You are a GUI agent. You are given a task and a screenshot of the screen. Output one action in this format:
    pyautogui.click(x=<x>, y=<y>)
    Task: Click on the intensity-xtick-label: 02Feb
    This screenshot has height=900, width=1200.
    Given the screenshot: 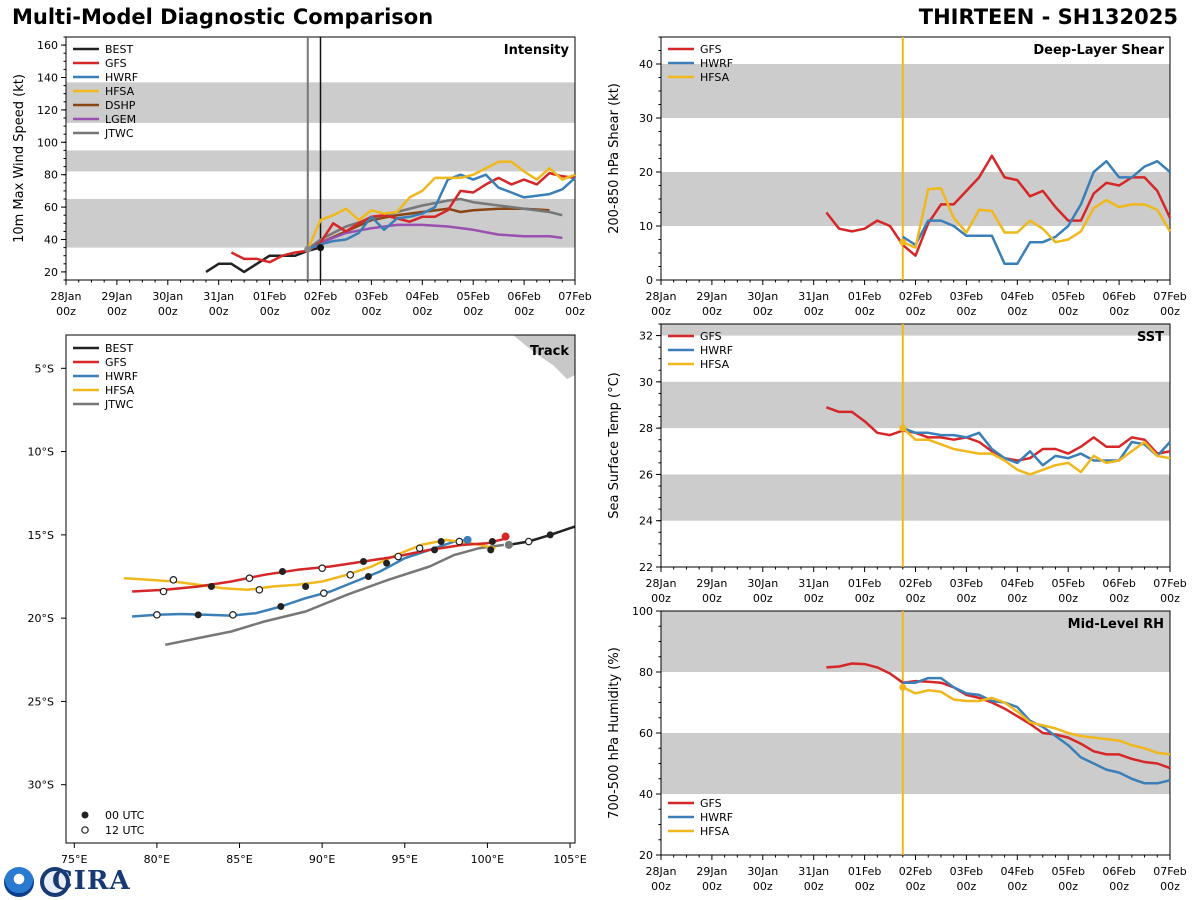 What is the action you would take?
    pyautogui.click(x=320, y=296)
    